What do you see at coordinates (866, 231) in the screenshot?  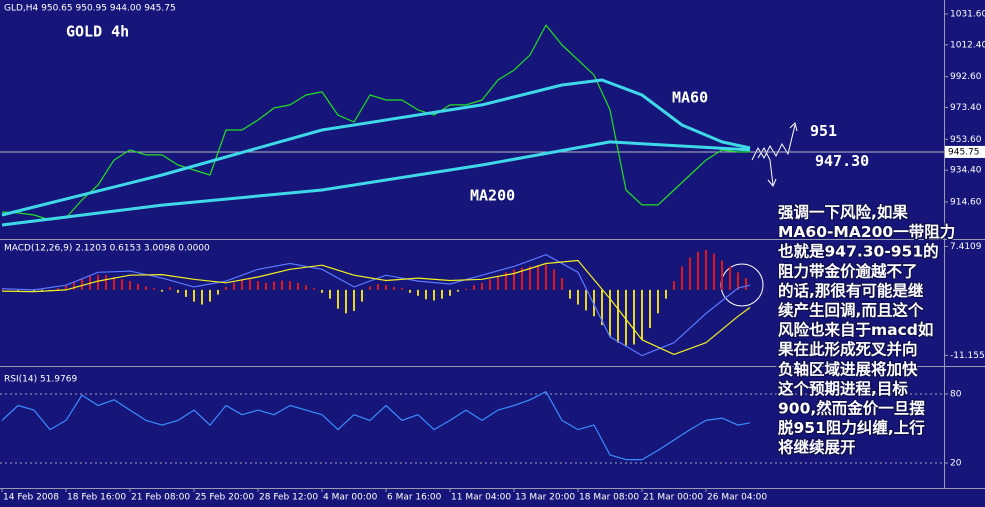 I see `note-line: MA60-MA200一带阻力` at bounding box center [866, 231].